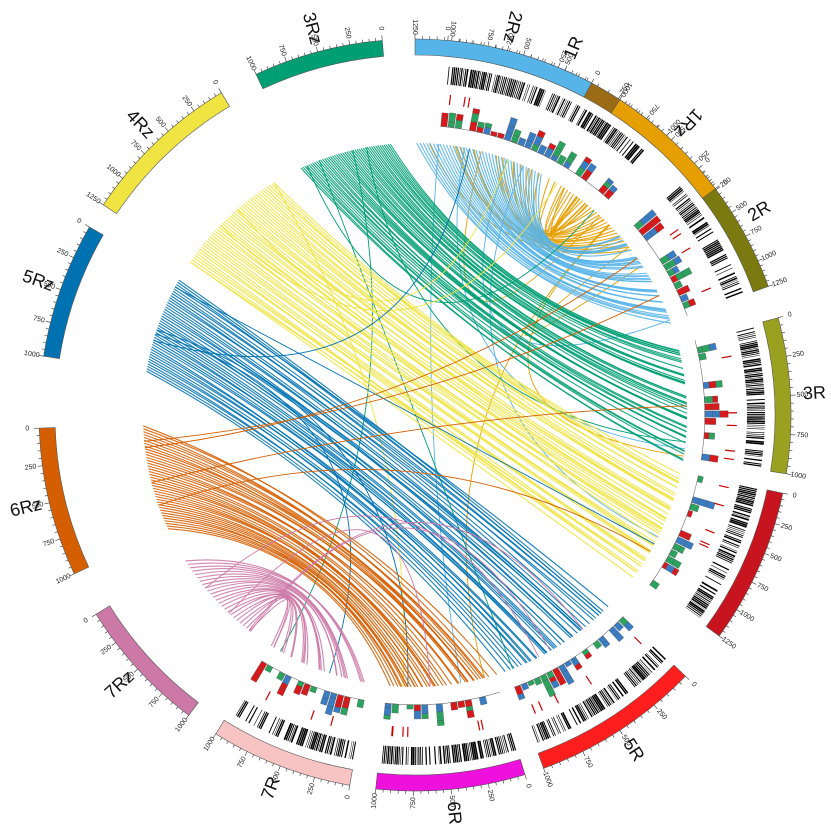  What do you see at coordinates (64, 501) in the screenshot?
I see `ideogram-6rz` at bounding box center [64, 501].